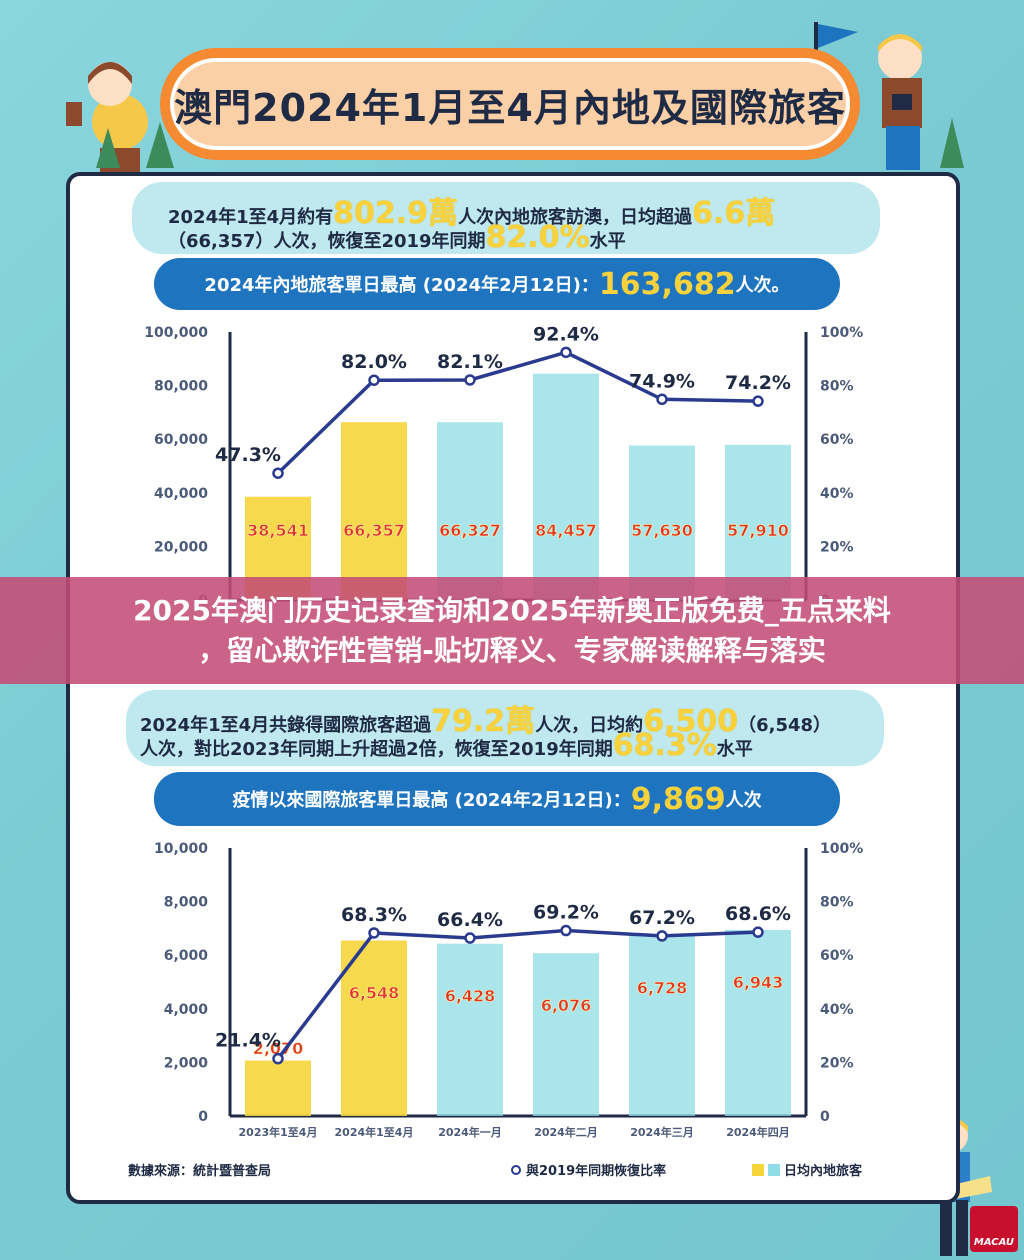 Image resolution: width=1024 pixels, height=1260 pixels. I want to click on recovery-rate-label: 68.3%, so click(374, 915).